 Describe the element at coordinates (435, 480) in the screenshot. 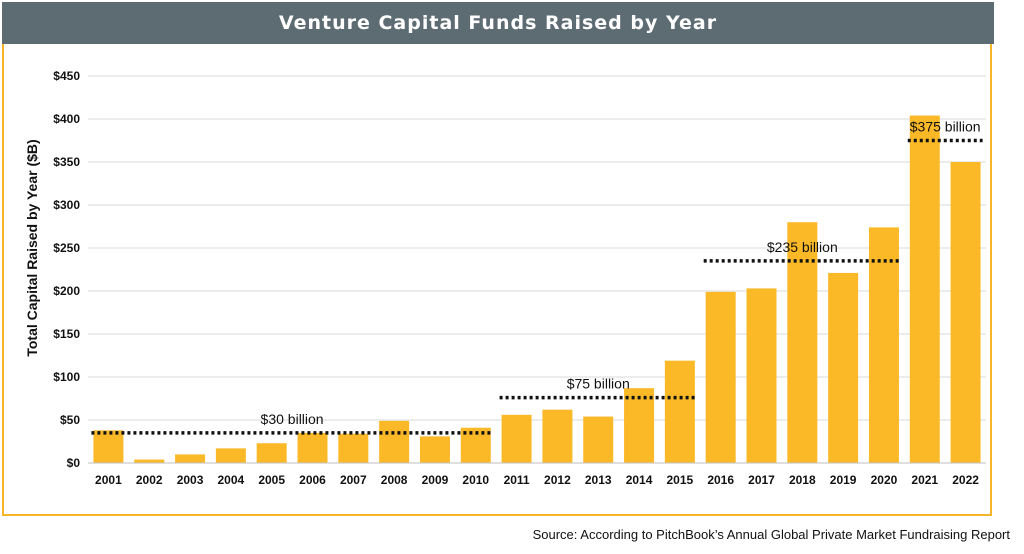

I see `x-tick-label: 2009` at that location.